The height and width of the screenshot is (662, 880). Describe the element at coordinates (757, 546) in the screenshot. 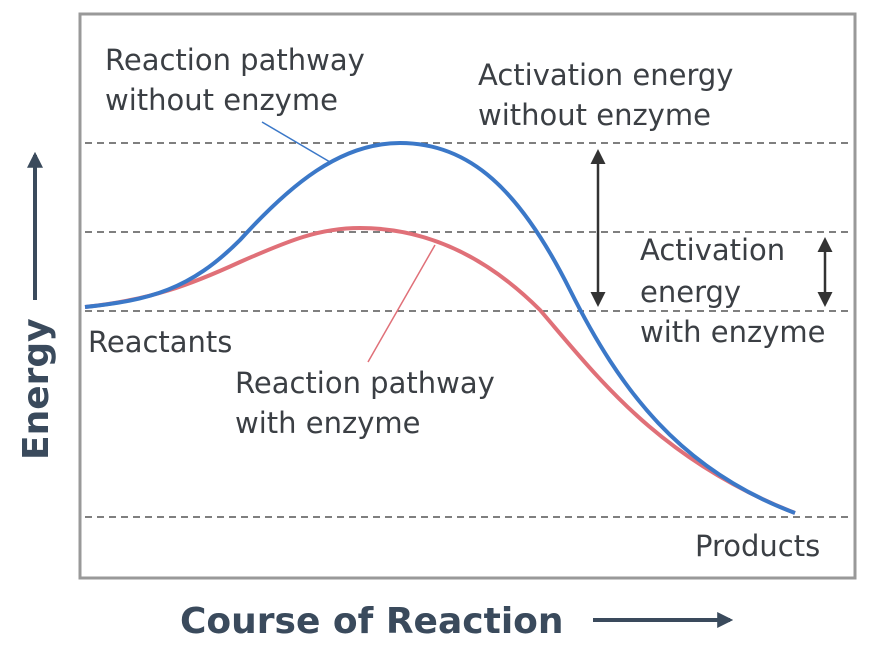

I see `label: Products` at that location.